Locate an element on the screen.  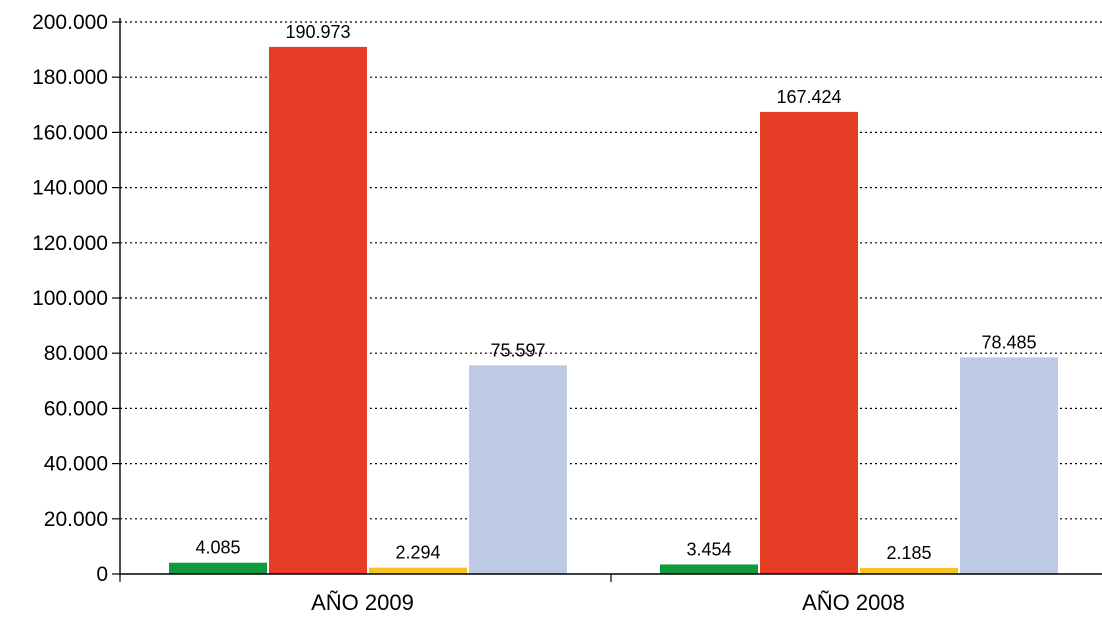
data-label: 4.085 is located at coordinates (217, 548).